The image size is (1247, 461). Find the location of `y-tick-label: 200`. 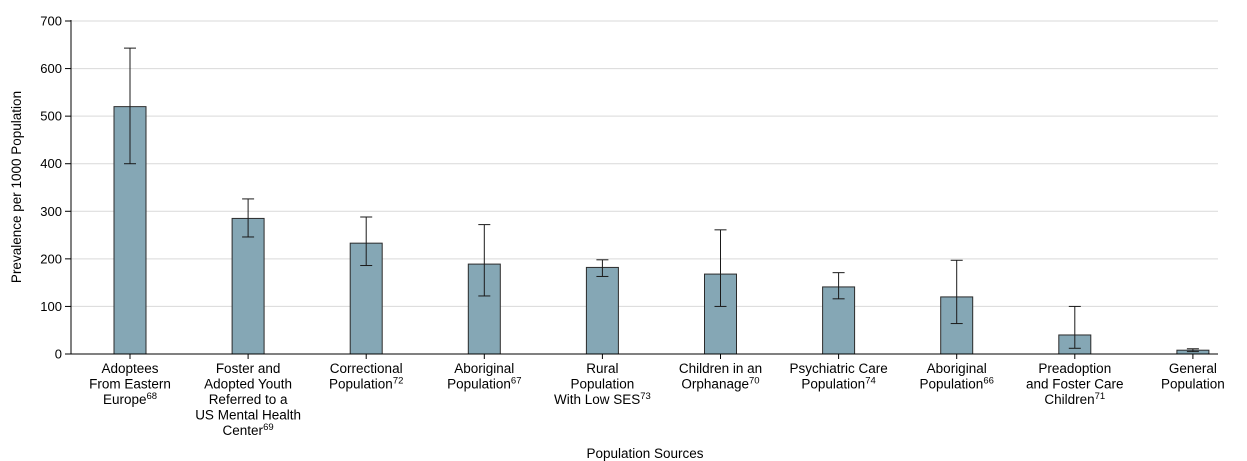

y-tick-label: 200 is located at coordinates (51, 258).